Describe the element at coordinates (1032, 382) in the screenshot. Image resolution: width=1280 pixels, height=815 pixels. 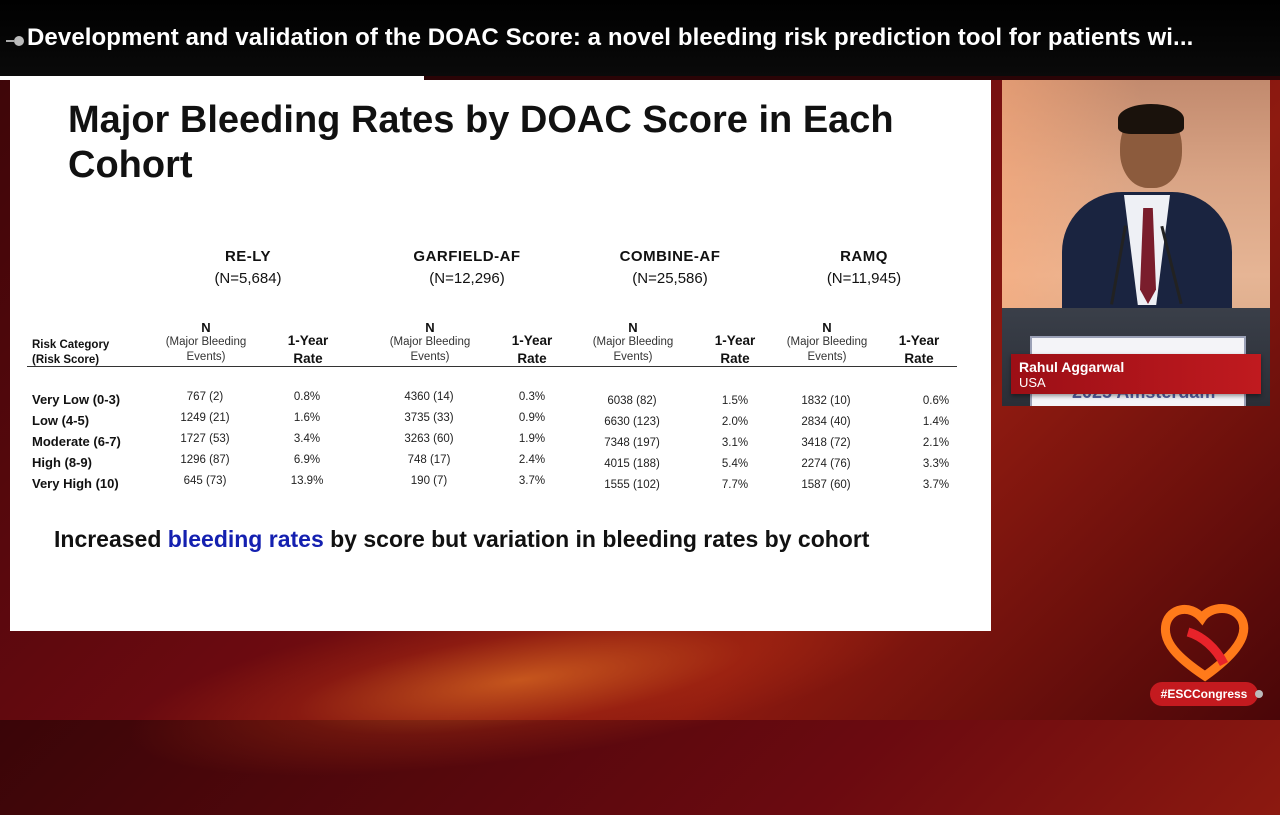
I see `speaker-country: USA` at that location.